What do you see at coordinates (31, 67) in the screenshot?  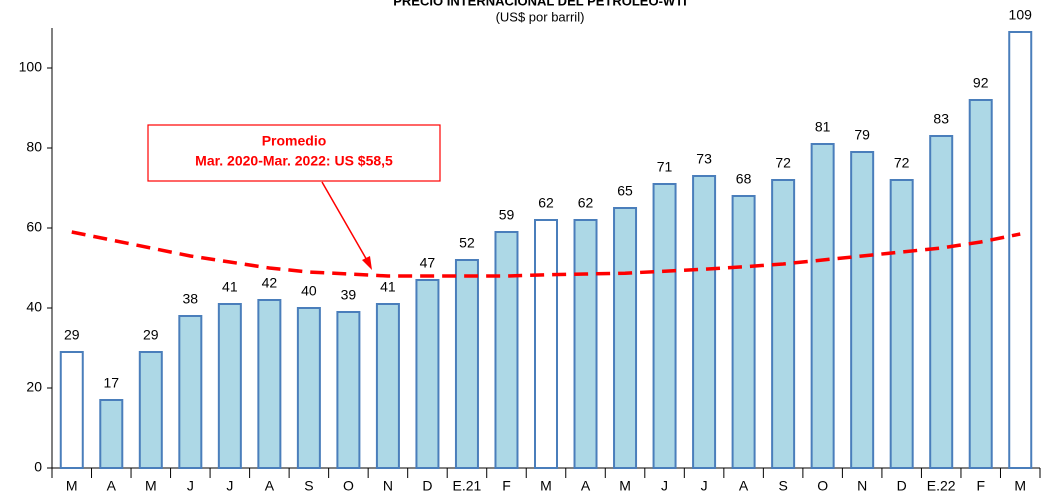 I see `y-tick-label: 100` at bounding box center [31, 67].